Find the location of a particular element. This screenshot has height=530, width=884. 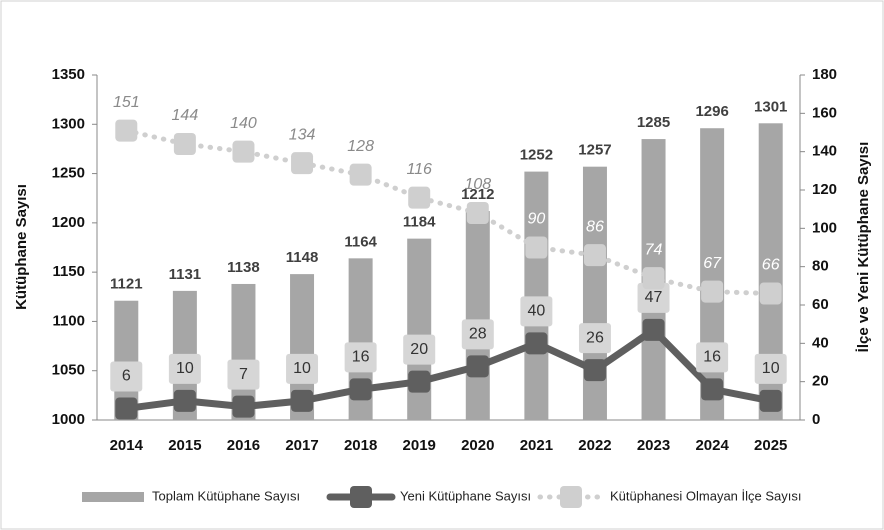

y2-tick-label: 40 is located at coordinates (820, 342).